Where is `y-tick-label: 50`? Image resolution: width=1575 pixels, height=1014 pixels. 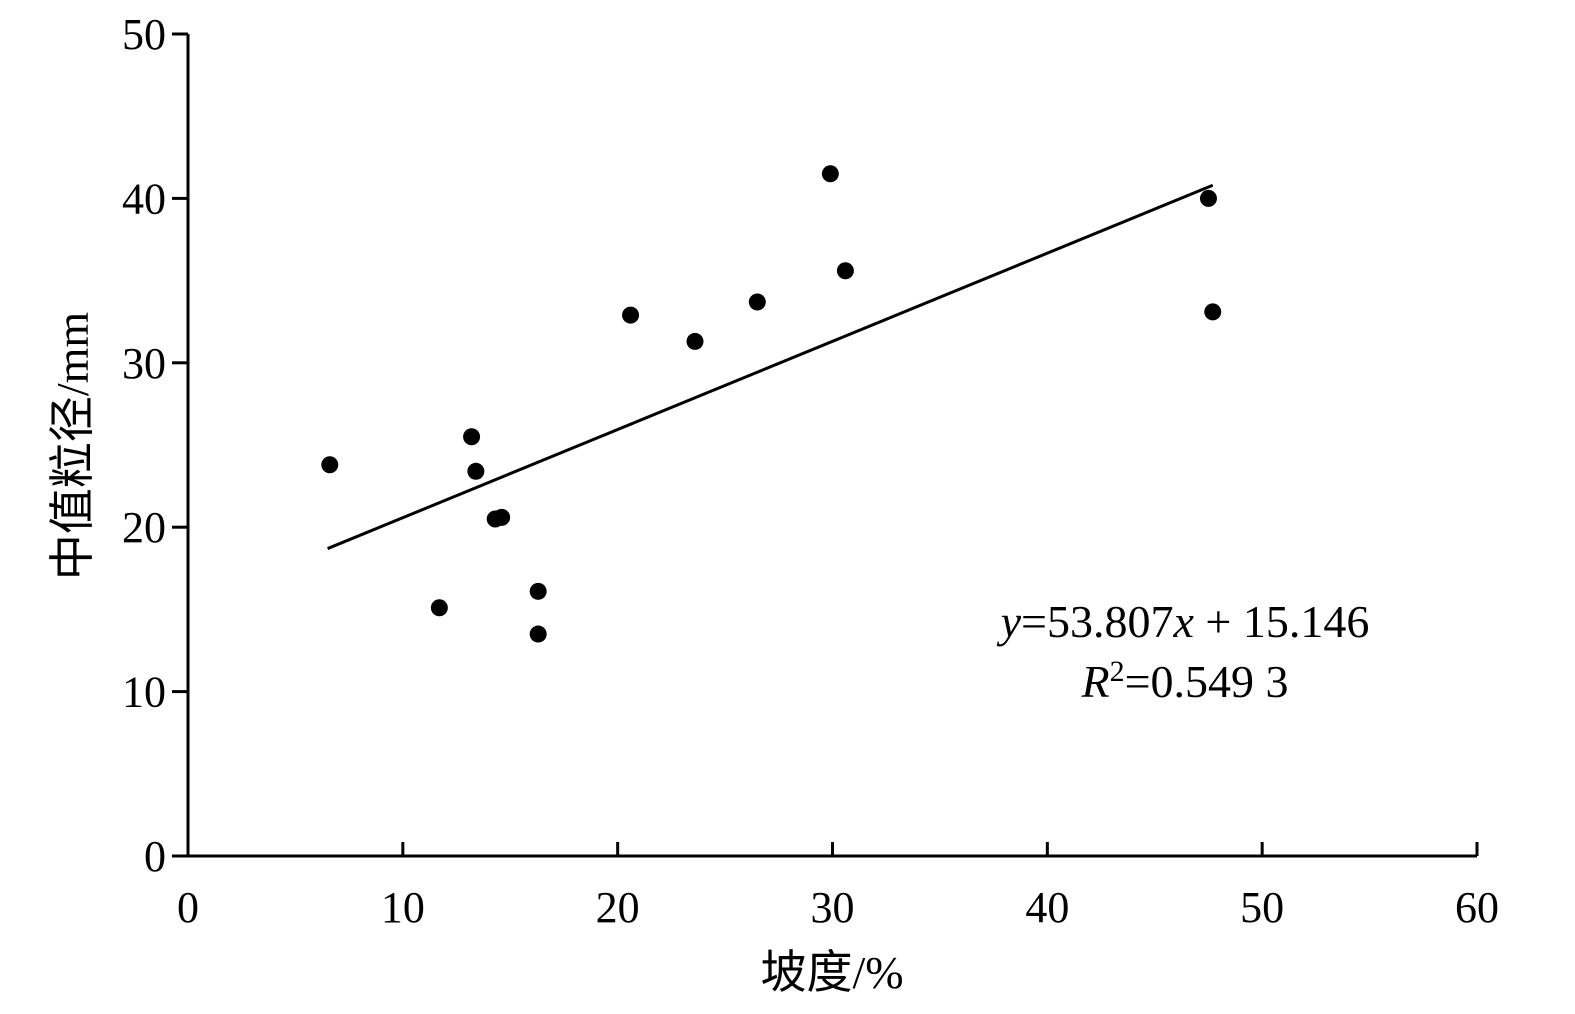
y-tick-label: 50 is located at coordinates (144, 34).